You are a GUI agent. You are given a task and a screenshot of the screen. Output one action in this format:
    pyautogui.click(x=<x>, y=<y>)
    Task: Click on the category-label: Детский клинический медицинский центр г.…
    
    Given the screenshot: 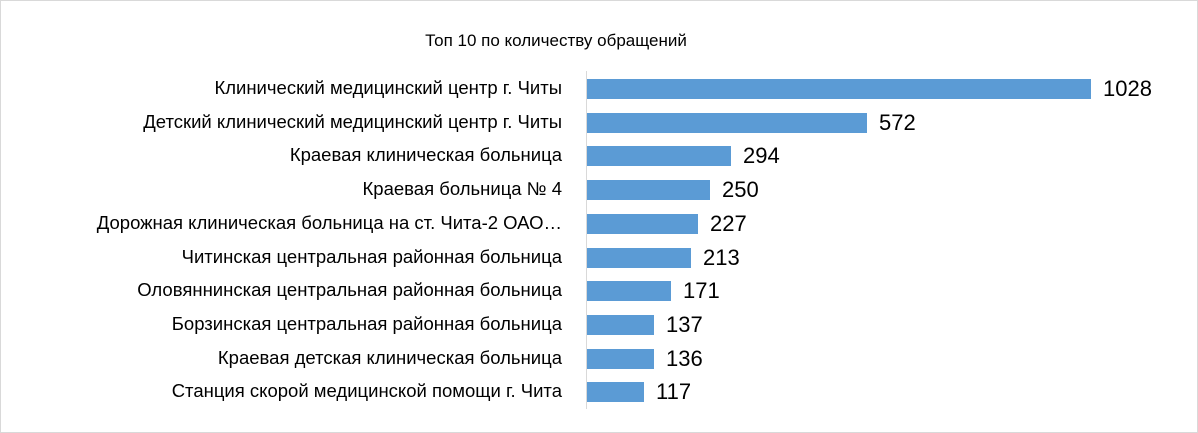 What is the action you would take?
    pyautogui.click(x=352, y=121)
    